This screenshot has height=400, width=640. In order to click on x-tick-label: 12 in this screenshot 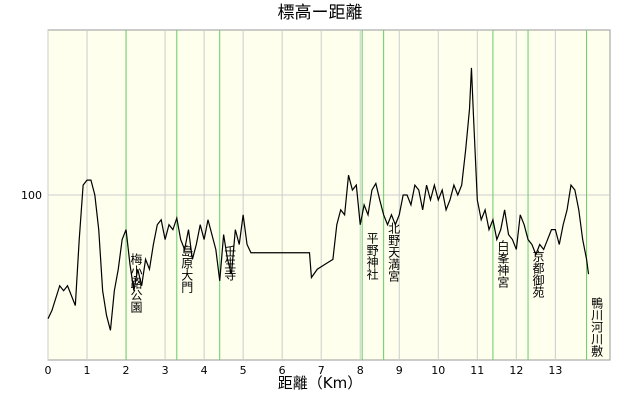, I will do `click(516, 370)`.